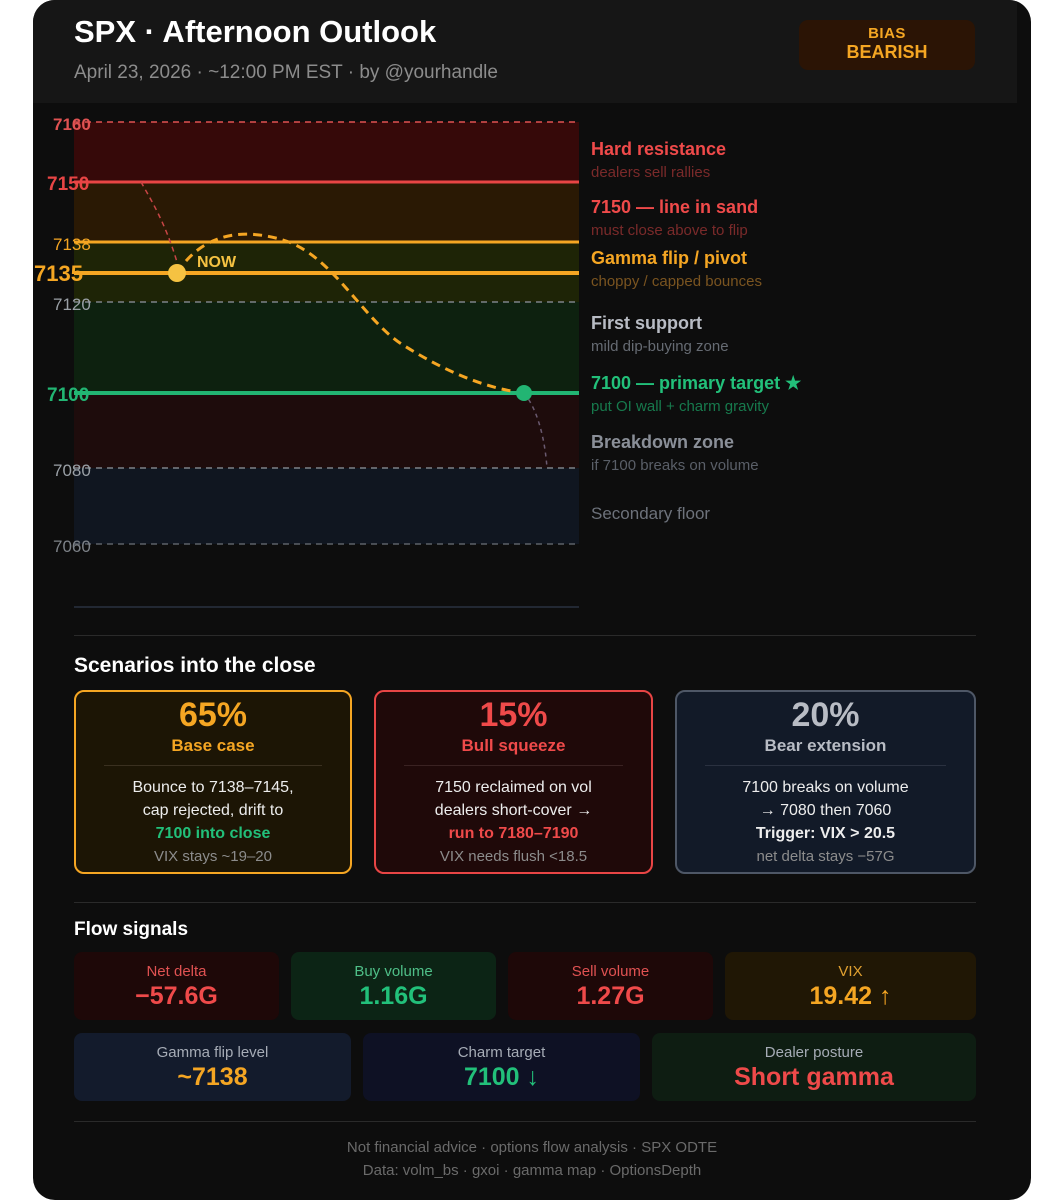 This screenshot has width=1064, height=1200. What do you see at coordinates (513, 856) in the screenshot?
I see `scenario-footnote: VIX needs flush <18.5` at bounding box center [513, 856].